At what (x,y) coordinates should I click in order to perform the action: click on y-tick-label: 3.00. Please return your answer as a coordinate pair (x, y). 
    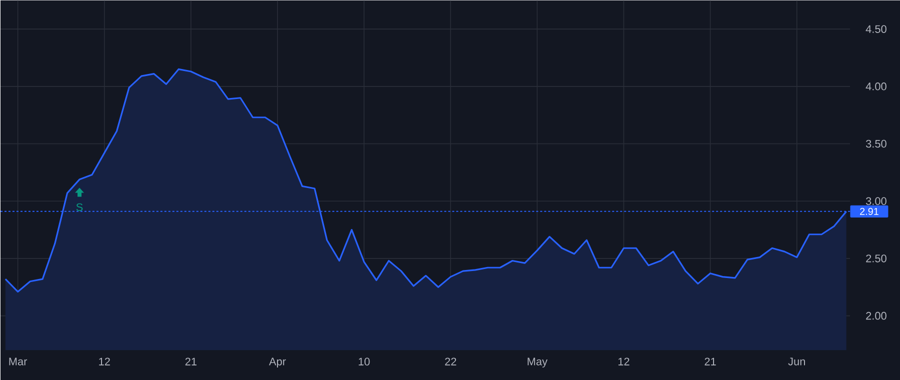
    Looking at the image, I should click on (876, 201).